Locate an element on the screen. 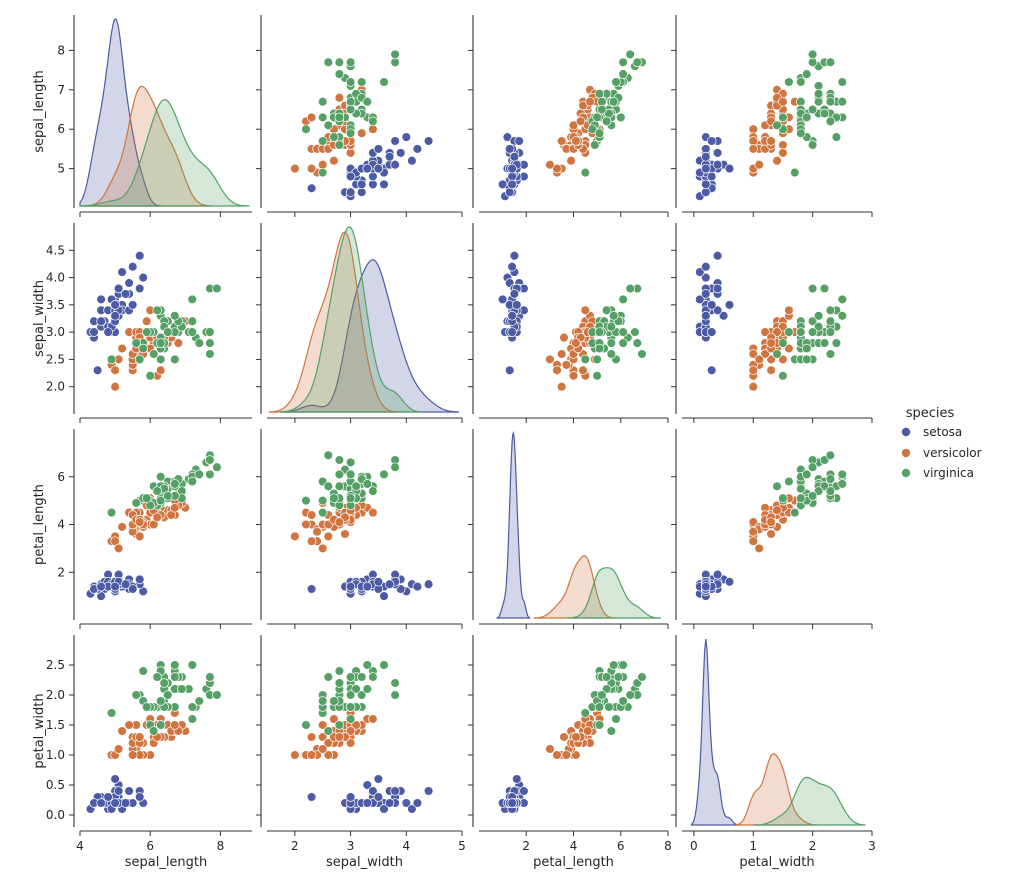  legend-entry-virginica: virginica is located at coordinates (937, 473).